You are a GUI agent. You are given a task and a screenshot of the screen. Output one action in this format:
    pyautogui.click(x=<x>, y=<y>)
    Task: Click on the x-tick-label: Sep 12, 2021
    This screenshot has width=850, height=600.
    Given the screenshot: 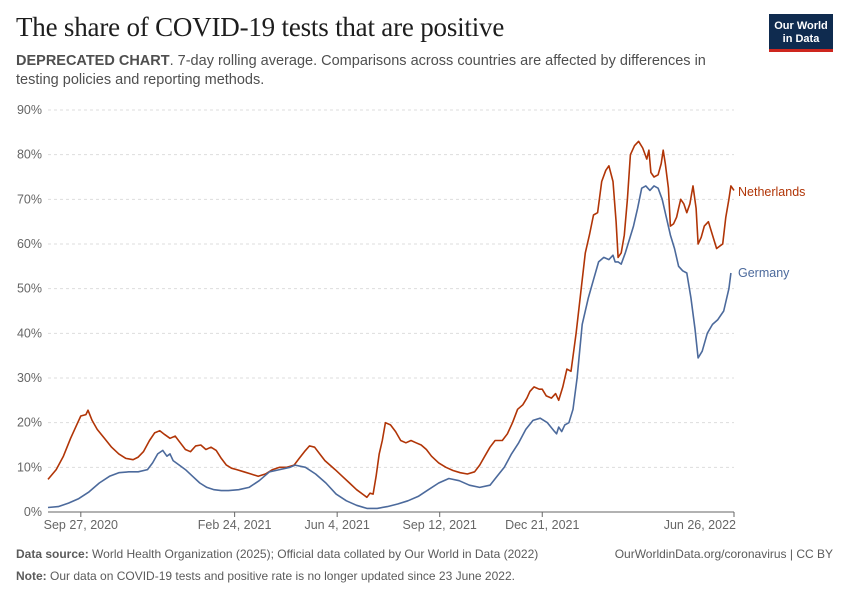 What is the action you would take?
    pyautogui.click(x=440, y=525)
    